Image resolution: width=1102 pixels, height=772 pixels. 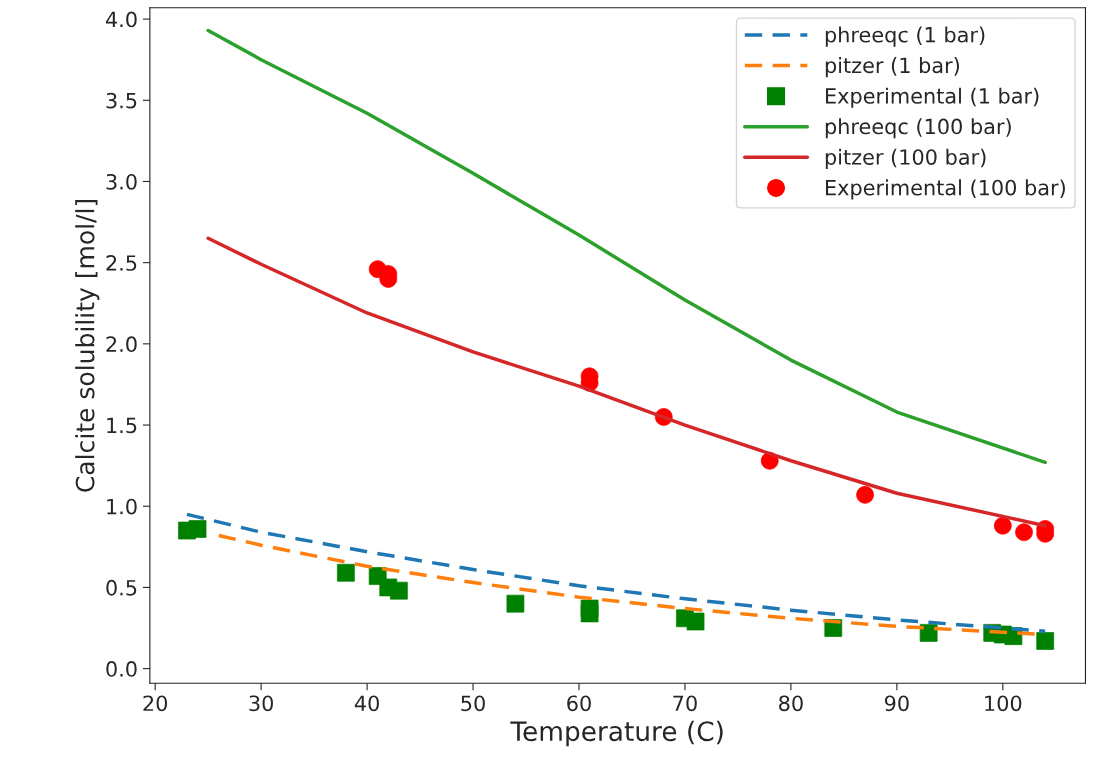 I want to click on y-tick-label: 2.5, so click(x=121, y=263).